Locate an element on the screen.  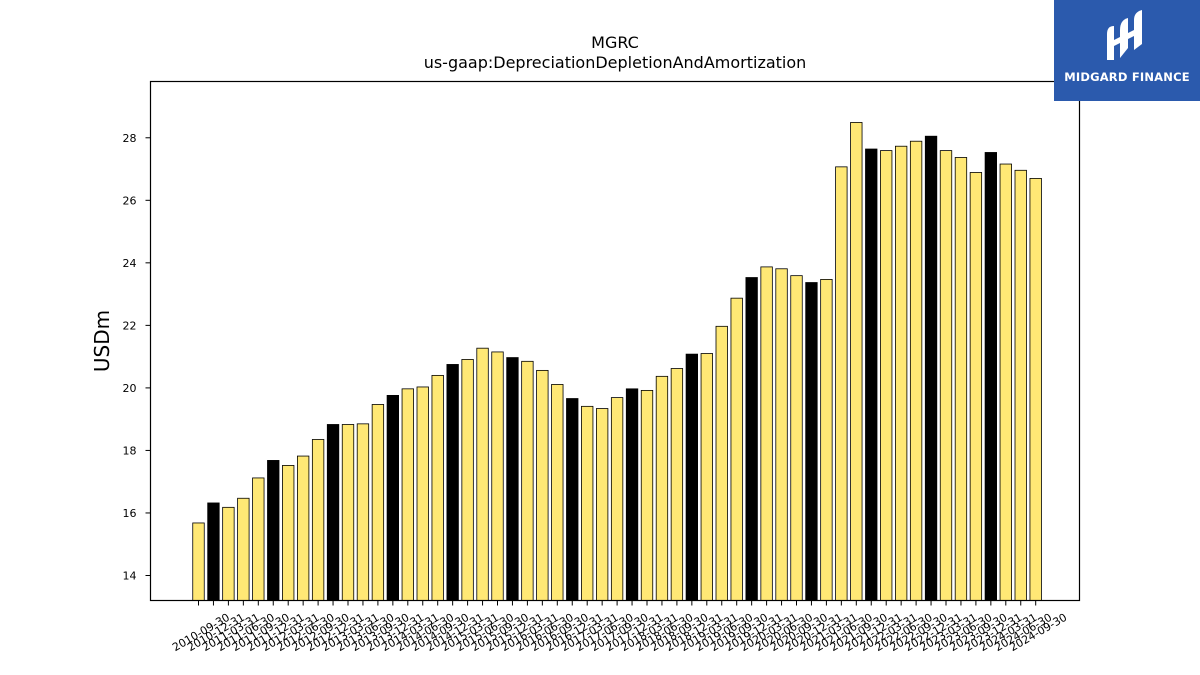
chart-title: MGRC is located at coordinates (615, 42).